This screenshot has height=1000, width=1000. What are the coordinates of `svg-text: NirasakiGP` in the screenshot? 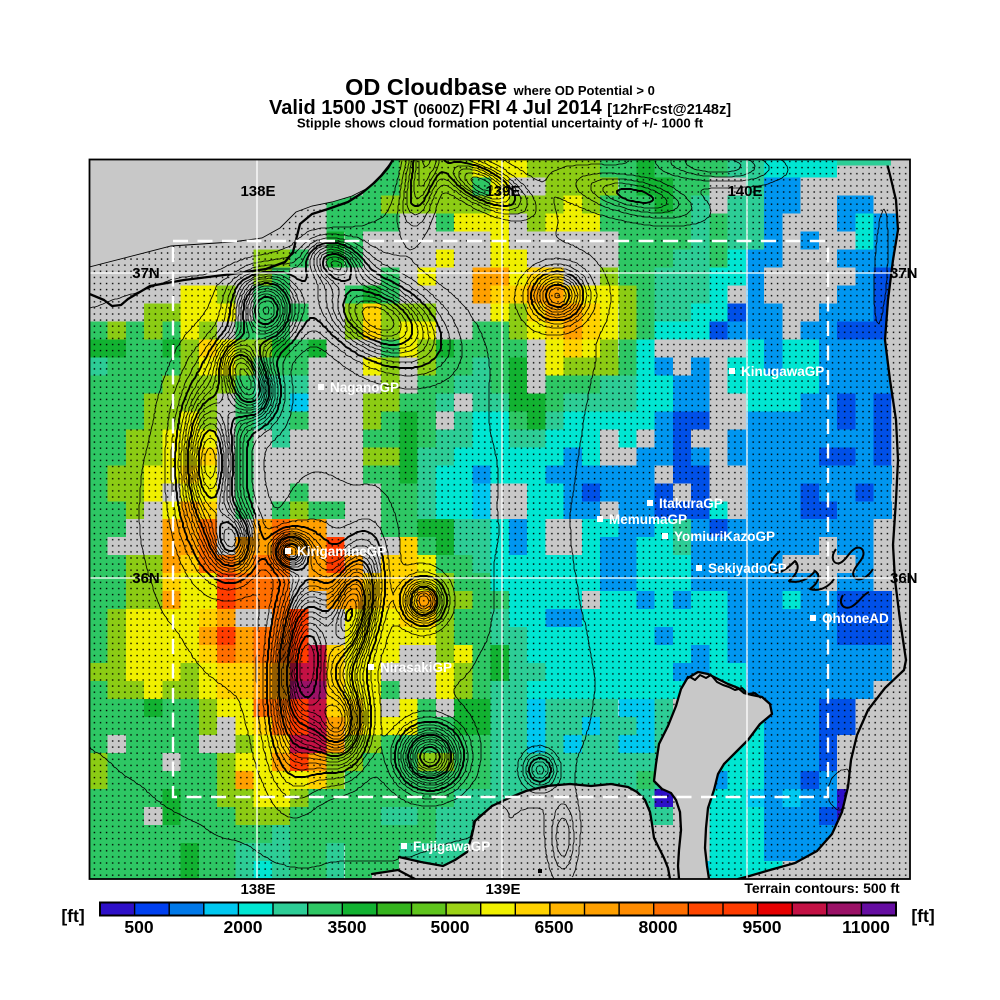 It's located at (416, 667).